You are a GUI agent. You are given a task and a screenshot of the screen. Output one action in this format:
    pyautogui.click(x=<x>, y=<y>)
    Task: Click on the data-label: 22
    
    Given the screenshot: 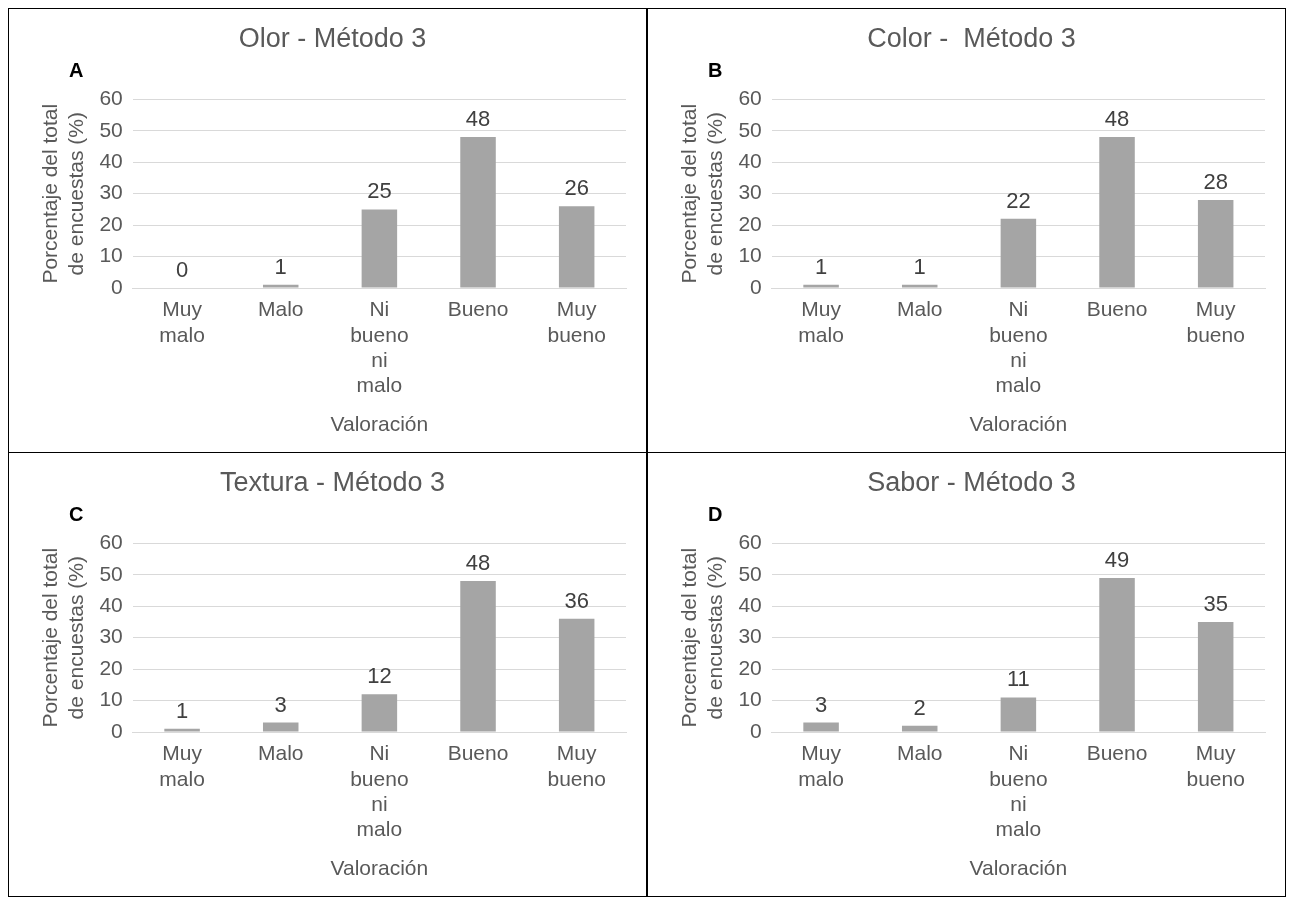 What is the action you would take?
    pyautogui.click(x=1018, y=200)
    